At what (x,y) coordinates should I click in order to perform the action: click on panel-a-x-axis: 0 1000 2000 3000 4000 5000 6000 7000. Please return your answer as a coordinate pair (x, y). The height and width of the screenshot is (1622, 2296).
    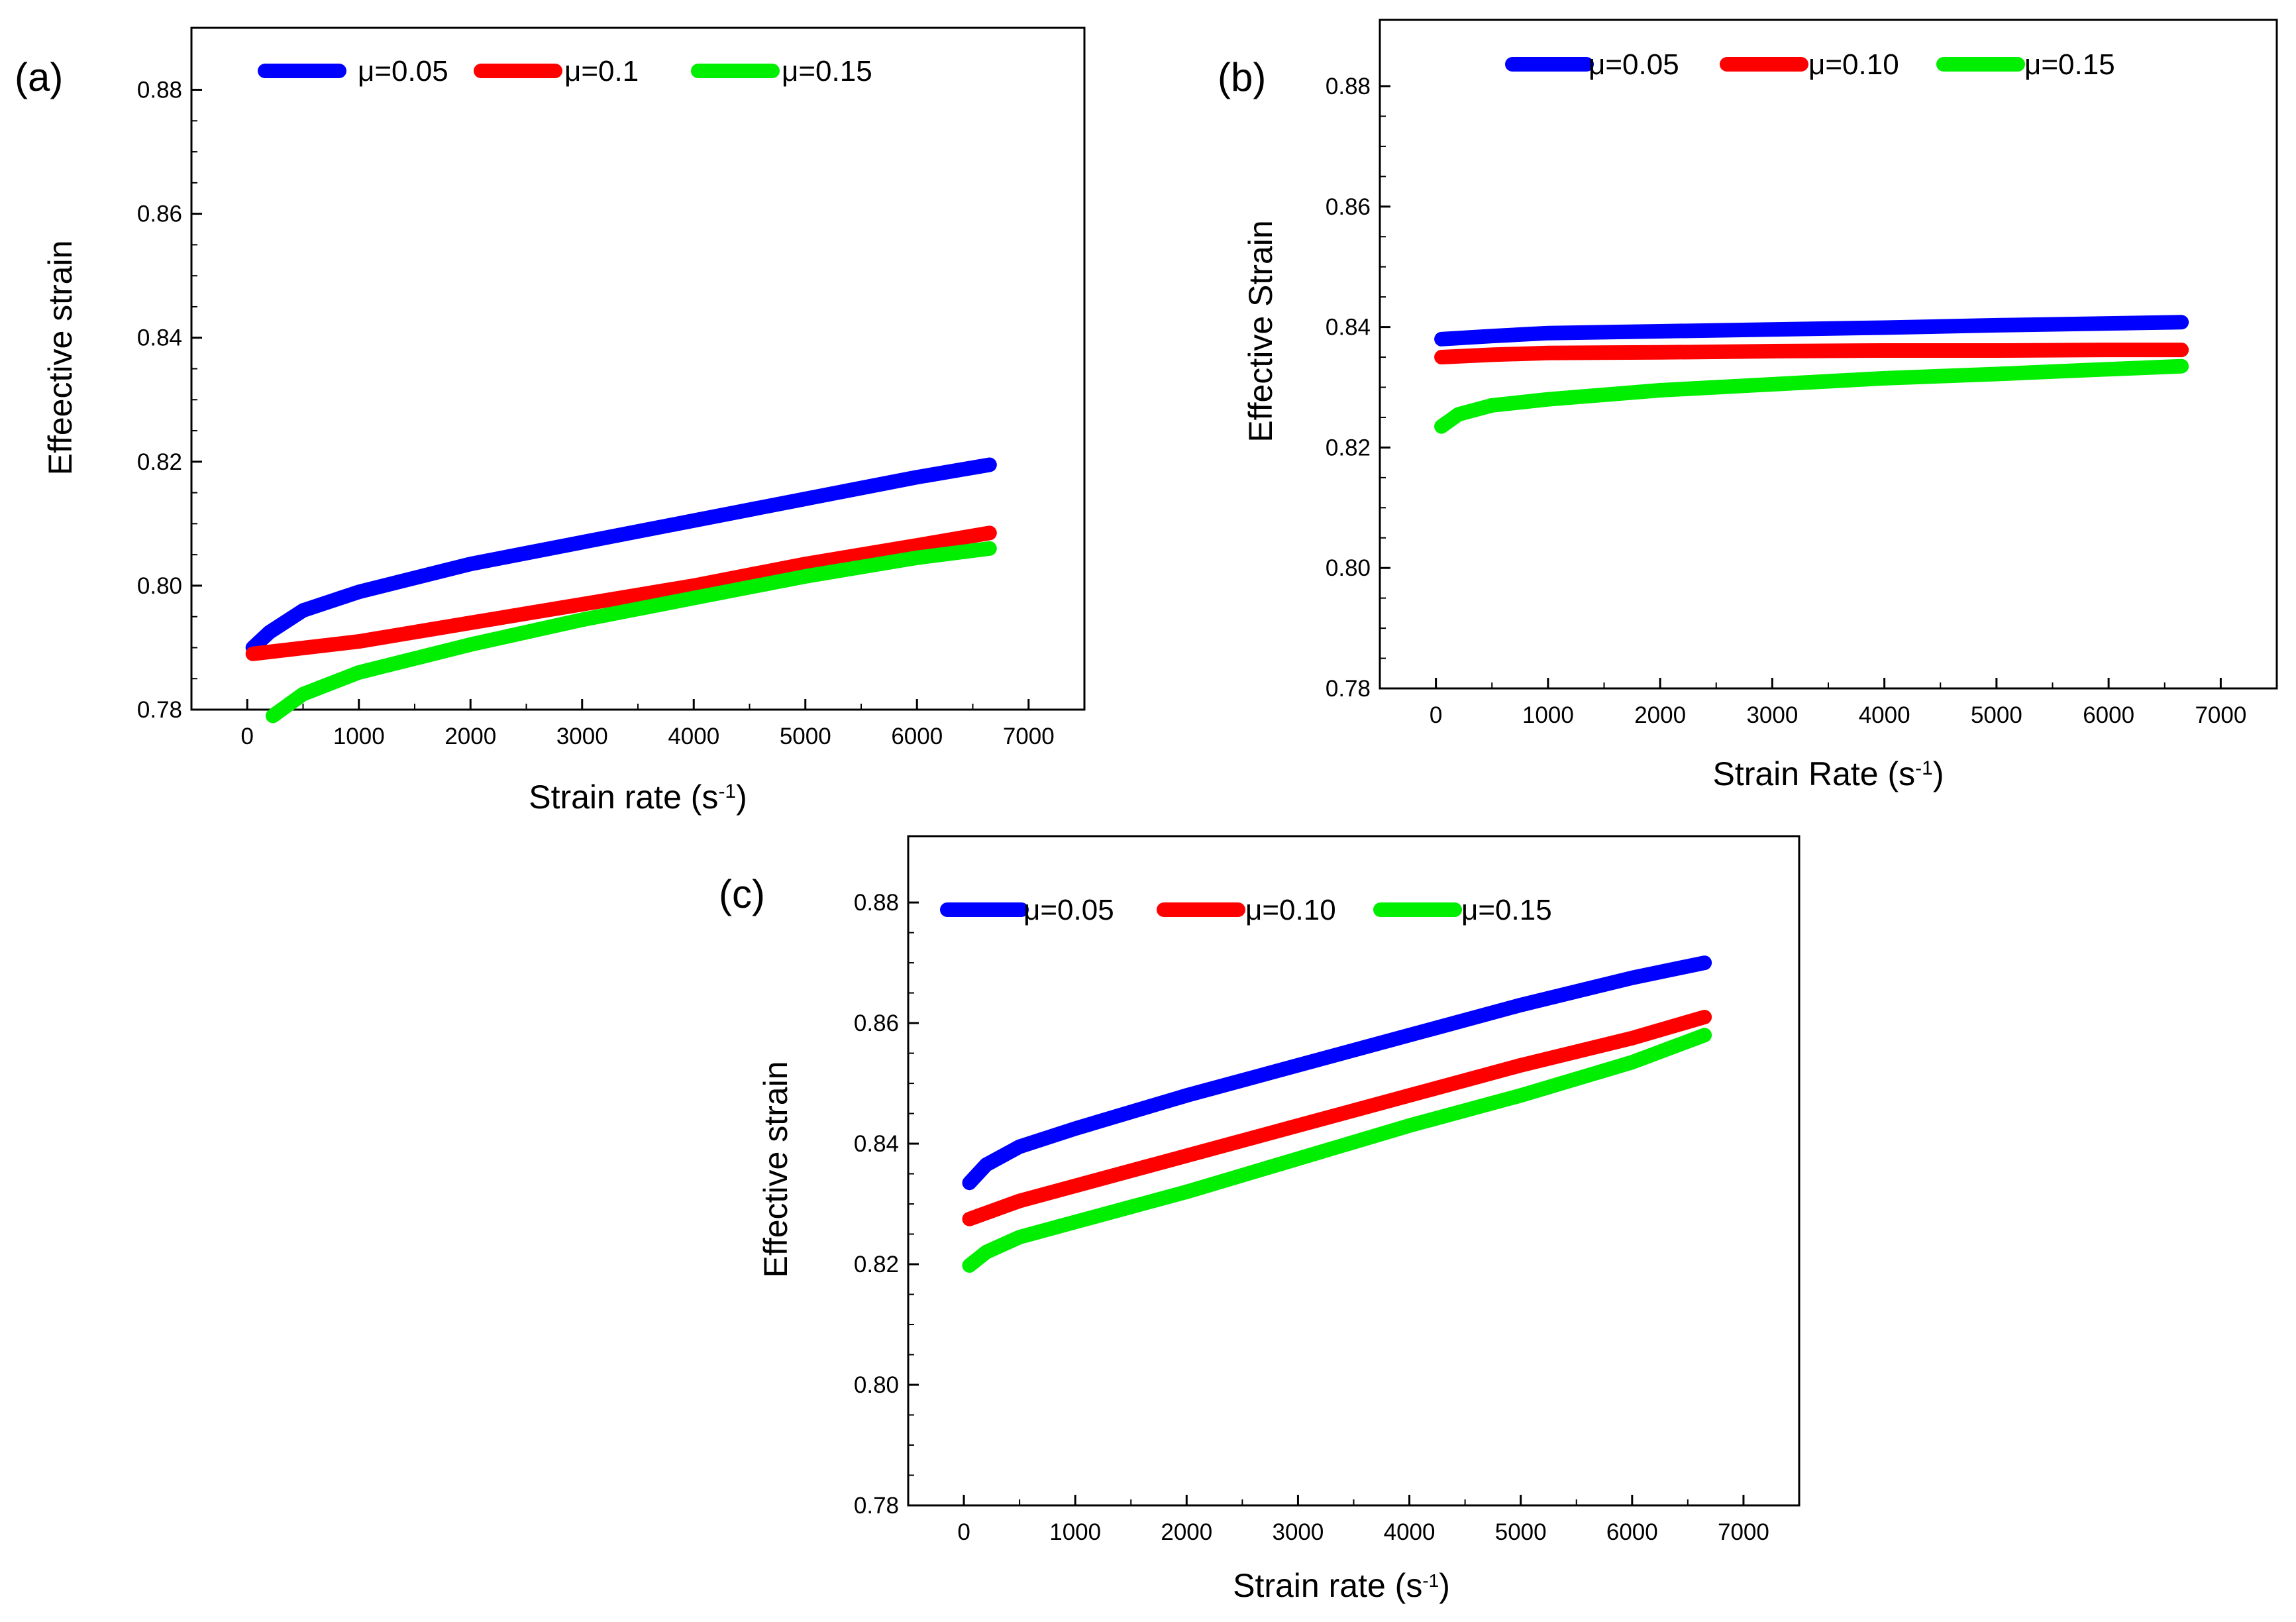
    Looking at the image, I should click on (648, 724).